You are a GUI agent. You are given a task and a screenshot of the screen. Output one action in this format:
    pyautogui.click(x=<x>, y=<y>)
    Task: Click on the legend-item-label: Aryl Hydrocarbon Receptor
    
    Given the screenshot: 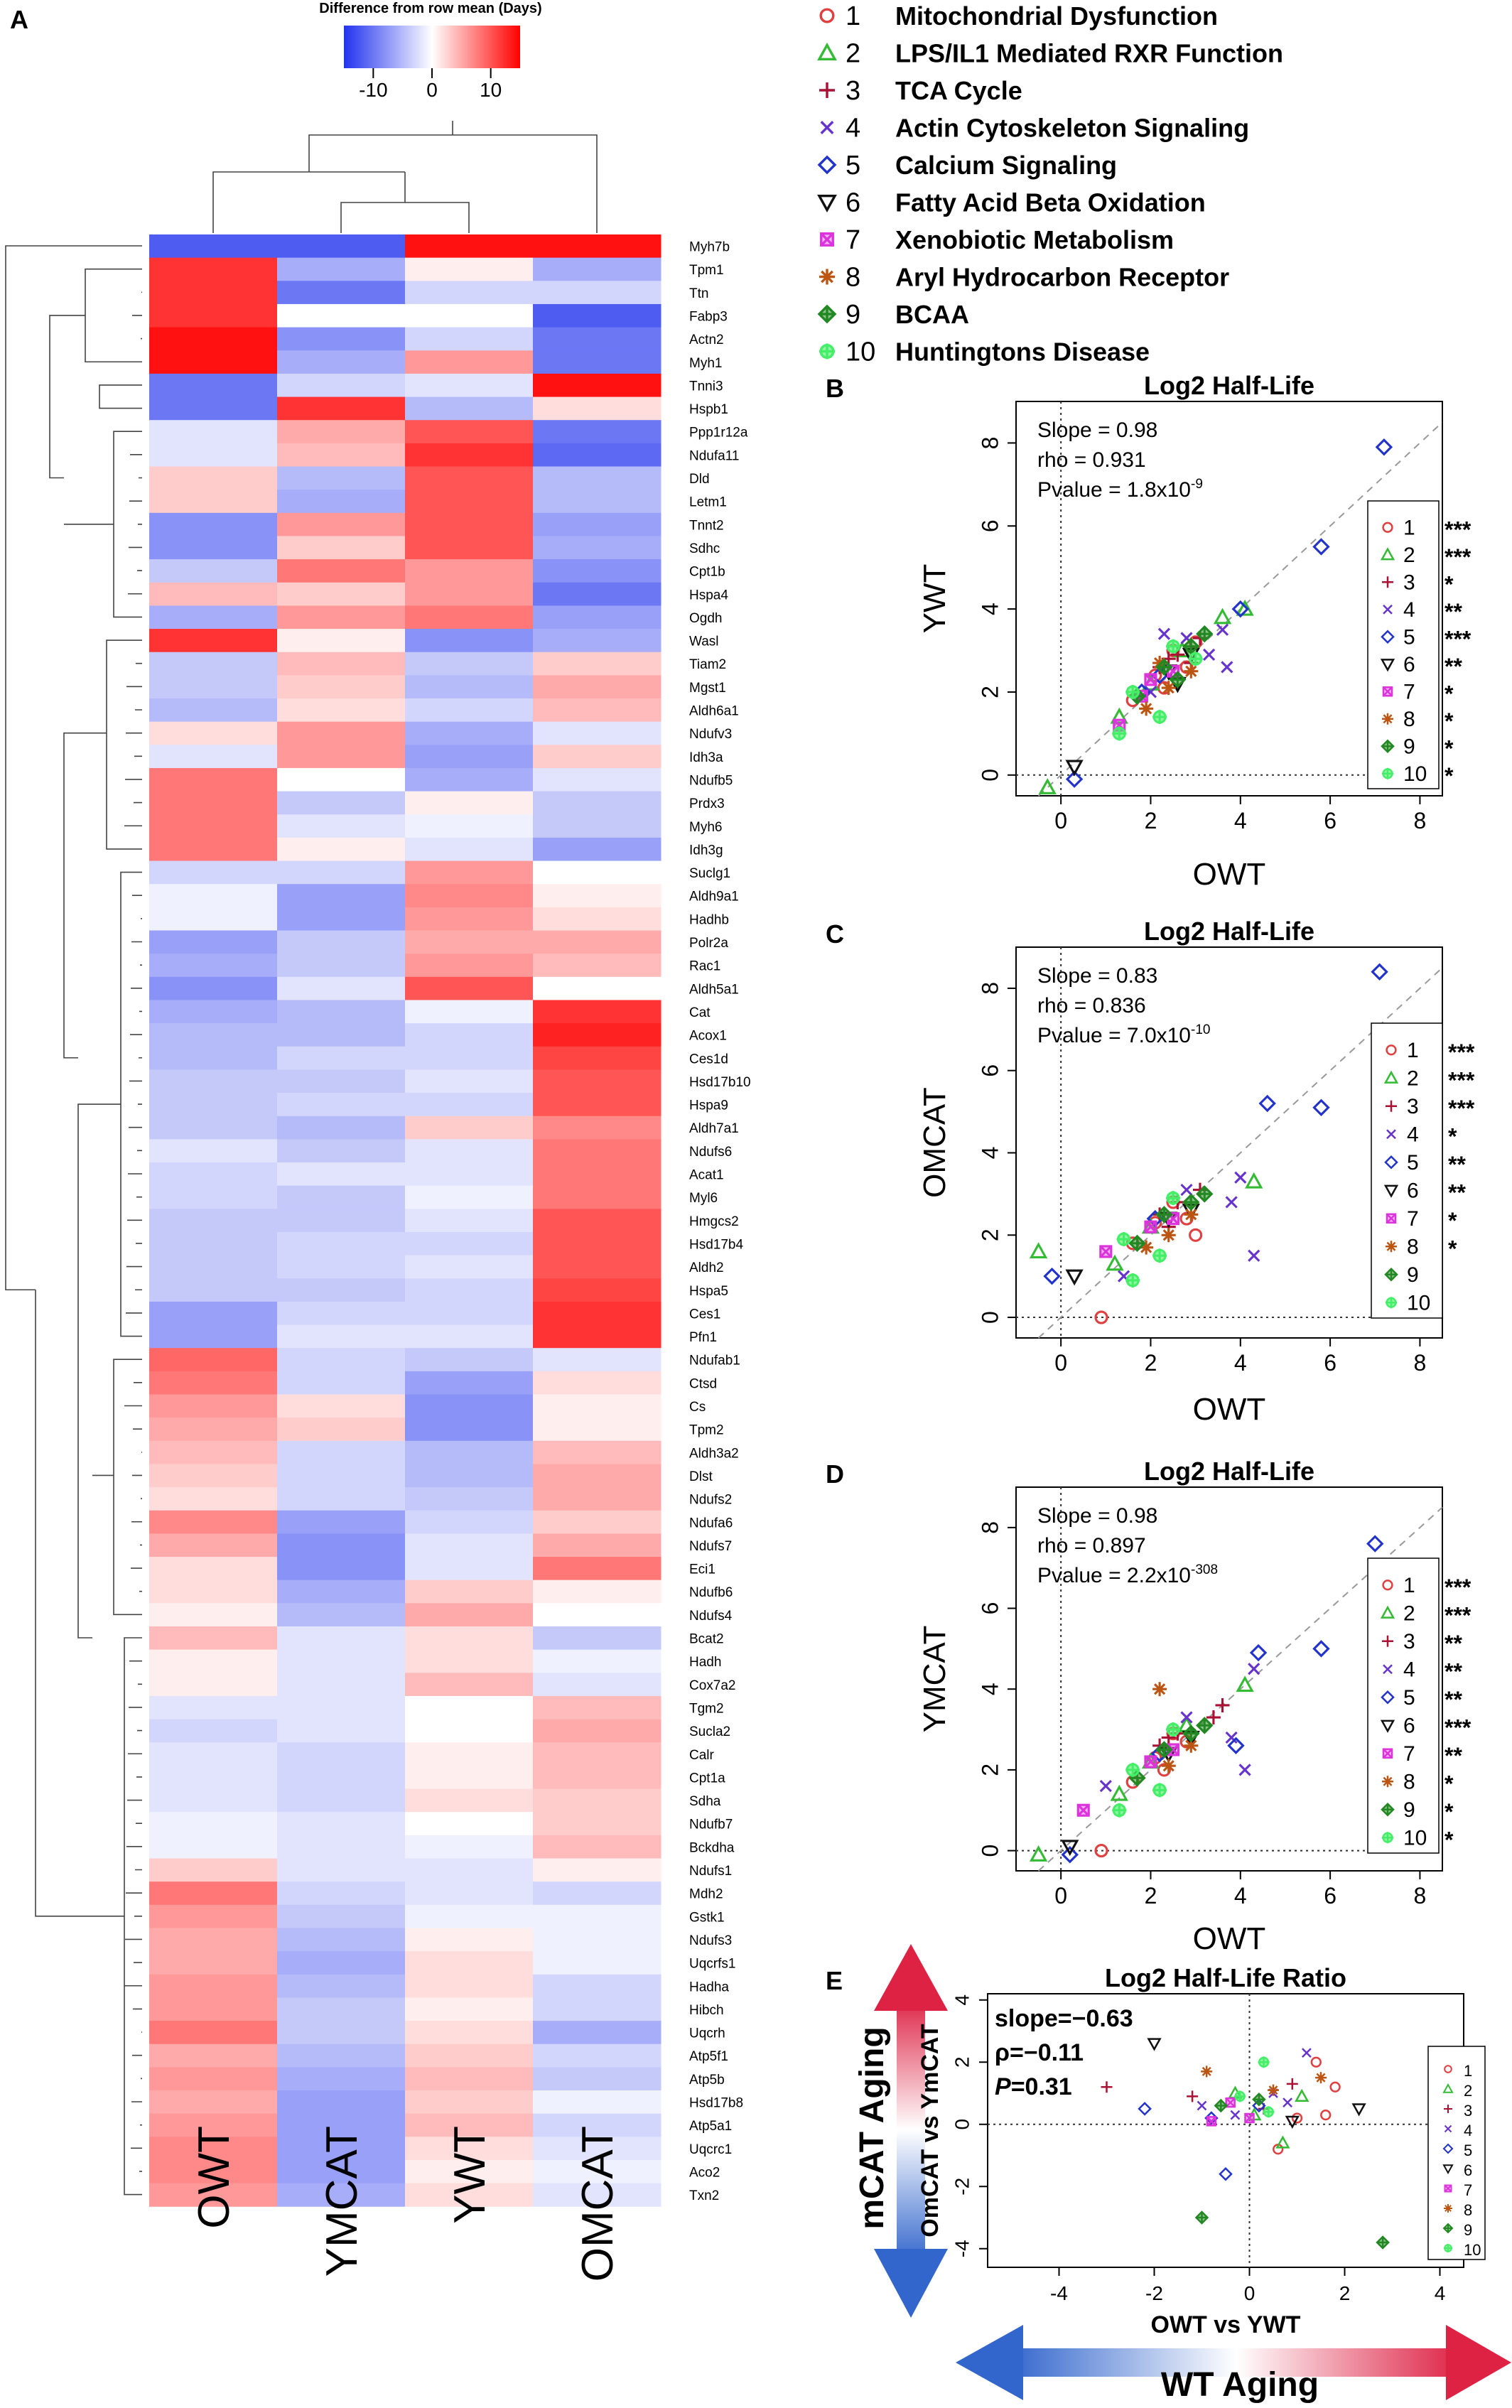 What is the action you would take?
    pyautogui.click(x=1062, y=277)
    